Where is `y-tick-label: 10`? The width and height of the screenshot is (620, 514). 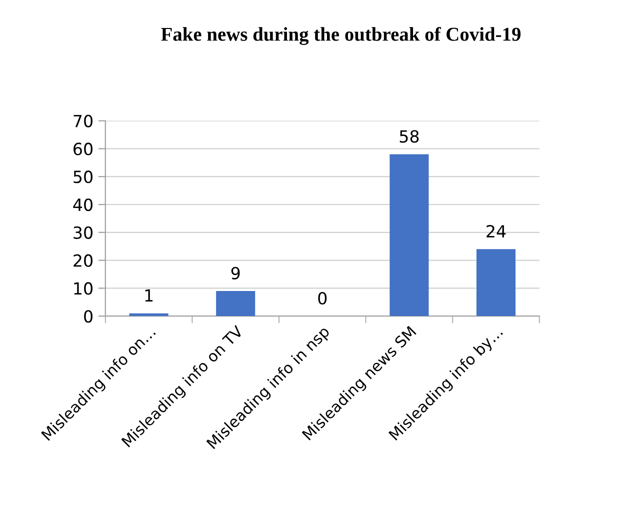
y-tick-label: 10 is located at coordinates (83, 288).